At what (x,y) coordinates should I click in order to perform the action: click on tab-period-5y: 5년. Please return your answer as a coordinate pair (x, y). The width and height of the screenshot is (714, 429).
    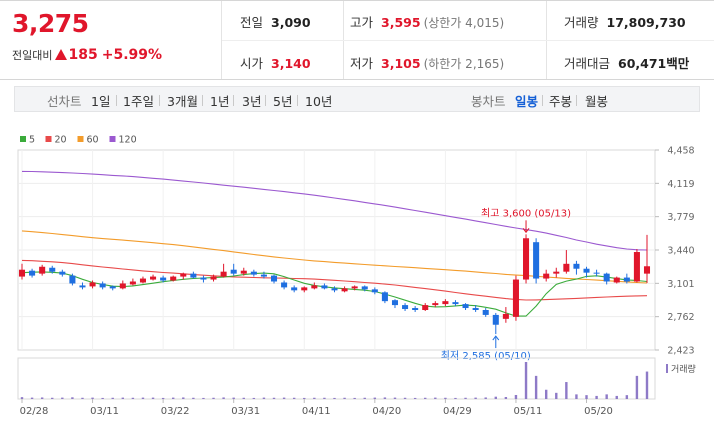
    Looking at the image, I should click on (283, 101).